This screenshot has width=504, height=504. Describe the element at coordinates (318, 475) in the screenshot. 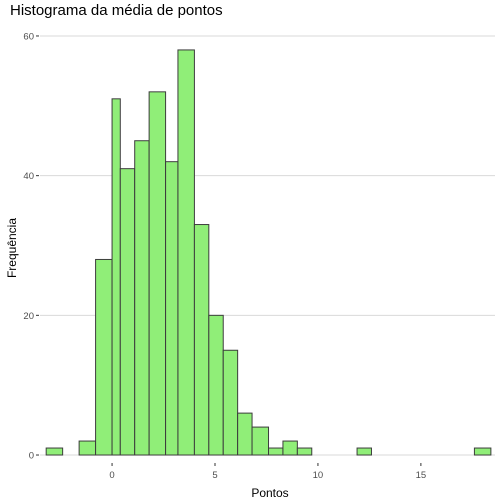

I see `x-tick-label: 10` at that location.